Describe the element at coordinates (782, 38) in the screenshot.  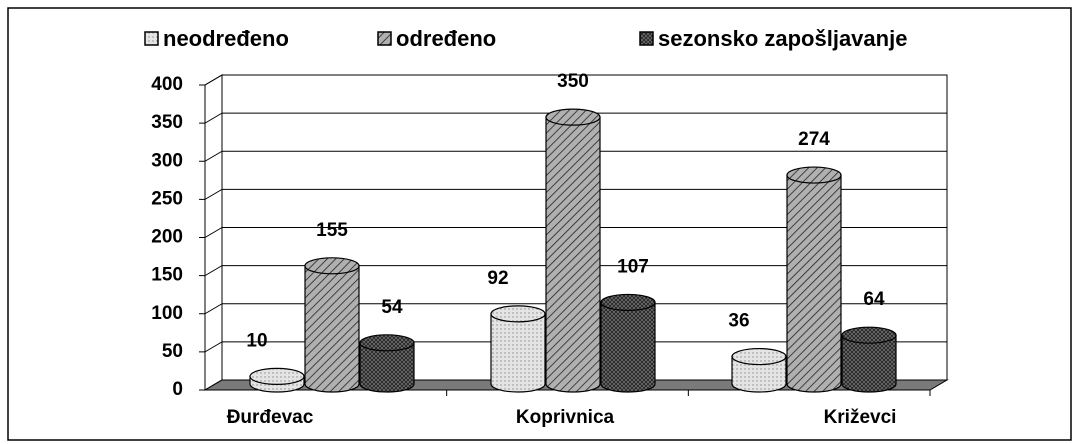
I see `legend-label: sezonsko zapošljavanje` at that location.